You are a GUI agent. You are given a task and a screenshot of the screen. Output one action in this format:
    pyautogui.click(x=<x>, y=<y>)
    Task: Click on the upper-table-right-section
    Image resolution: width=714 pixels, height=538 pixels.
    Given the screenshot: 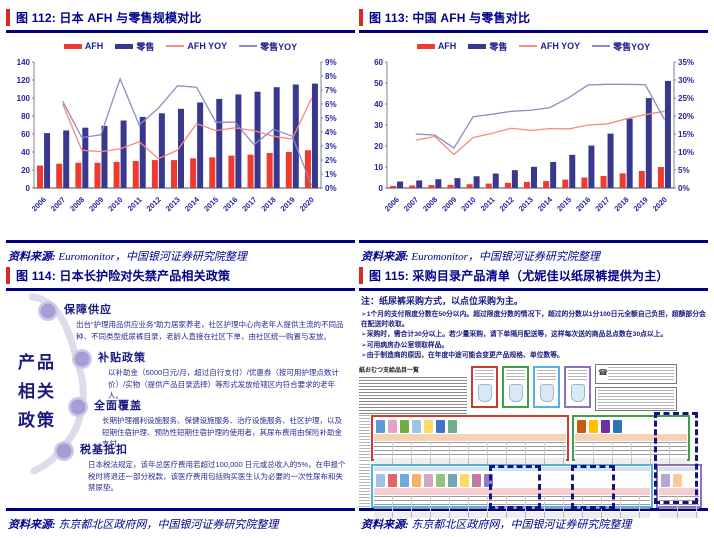 What is the action you would take?
    pyautogui.click(x=631, y=439)
    